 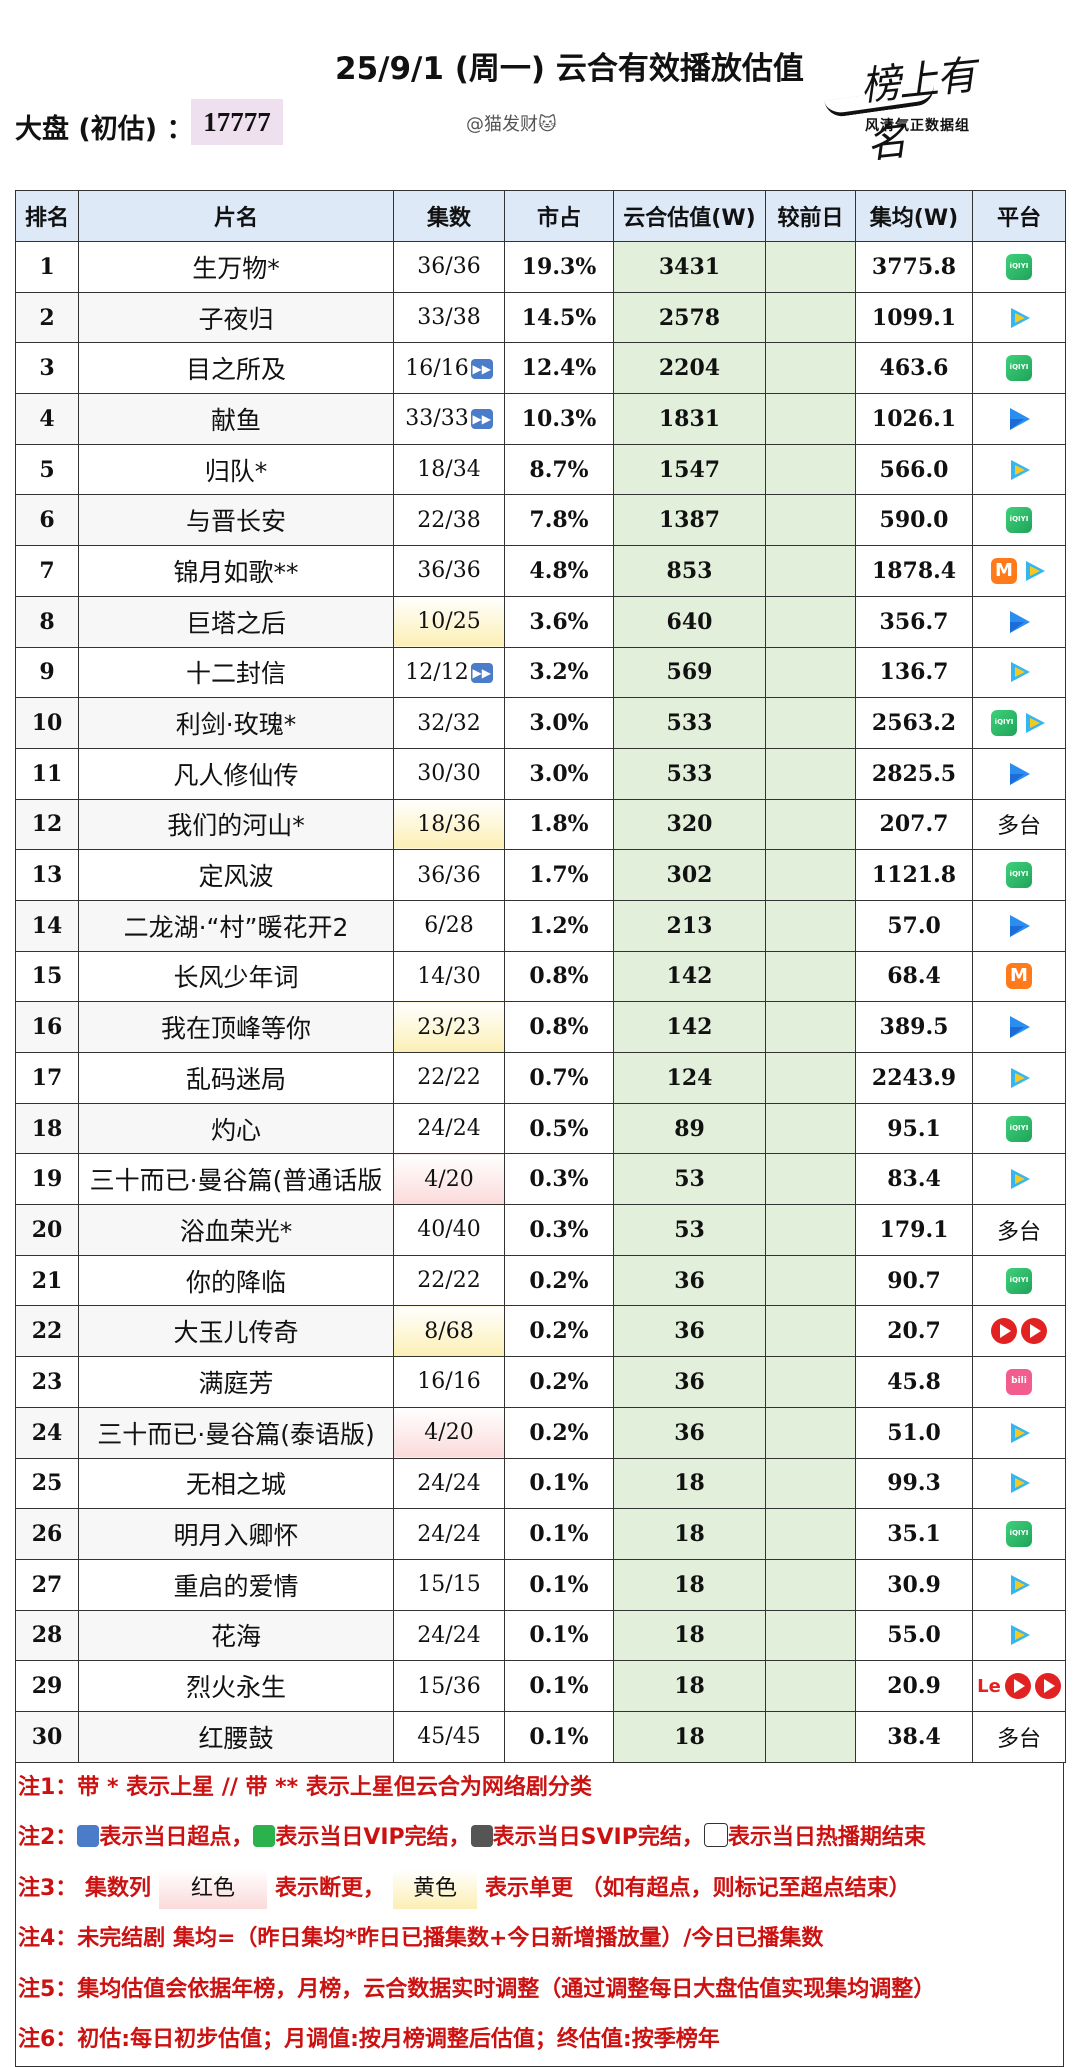 What do you see at coordinates (47, 216) in the screenshot?
I see `col-header-rank: 排名` at bounding box center [47, 216].